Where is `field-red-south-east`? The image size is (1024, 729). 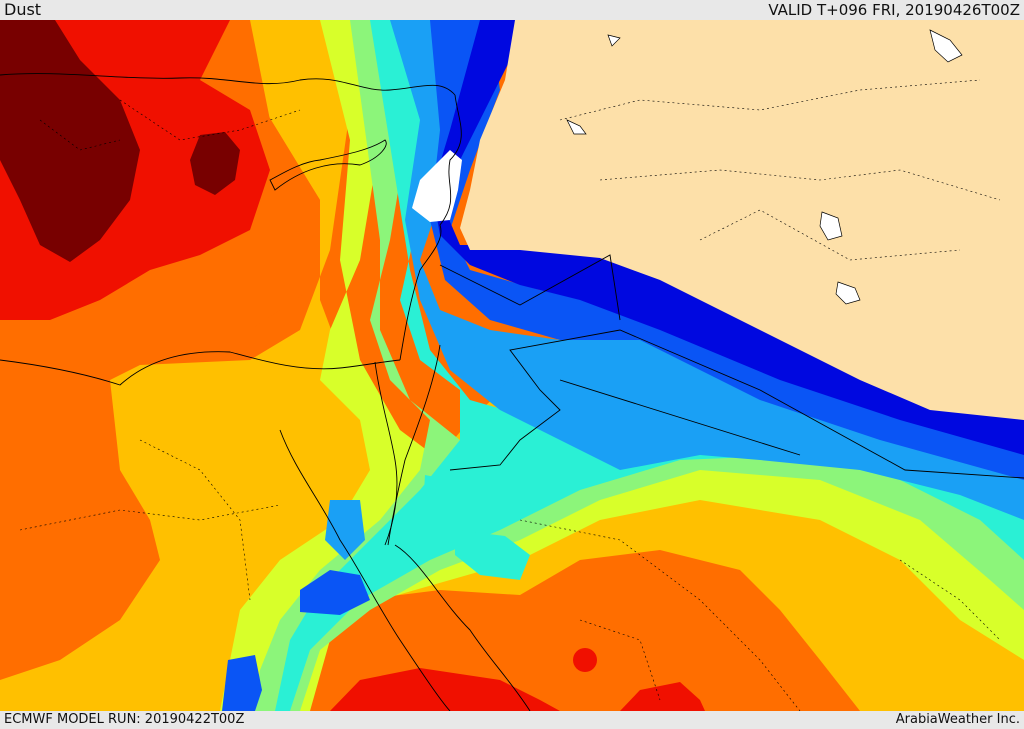
field-red-south-east is located at coordinates (662, 696).